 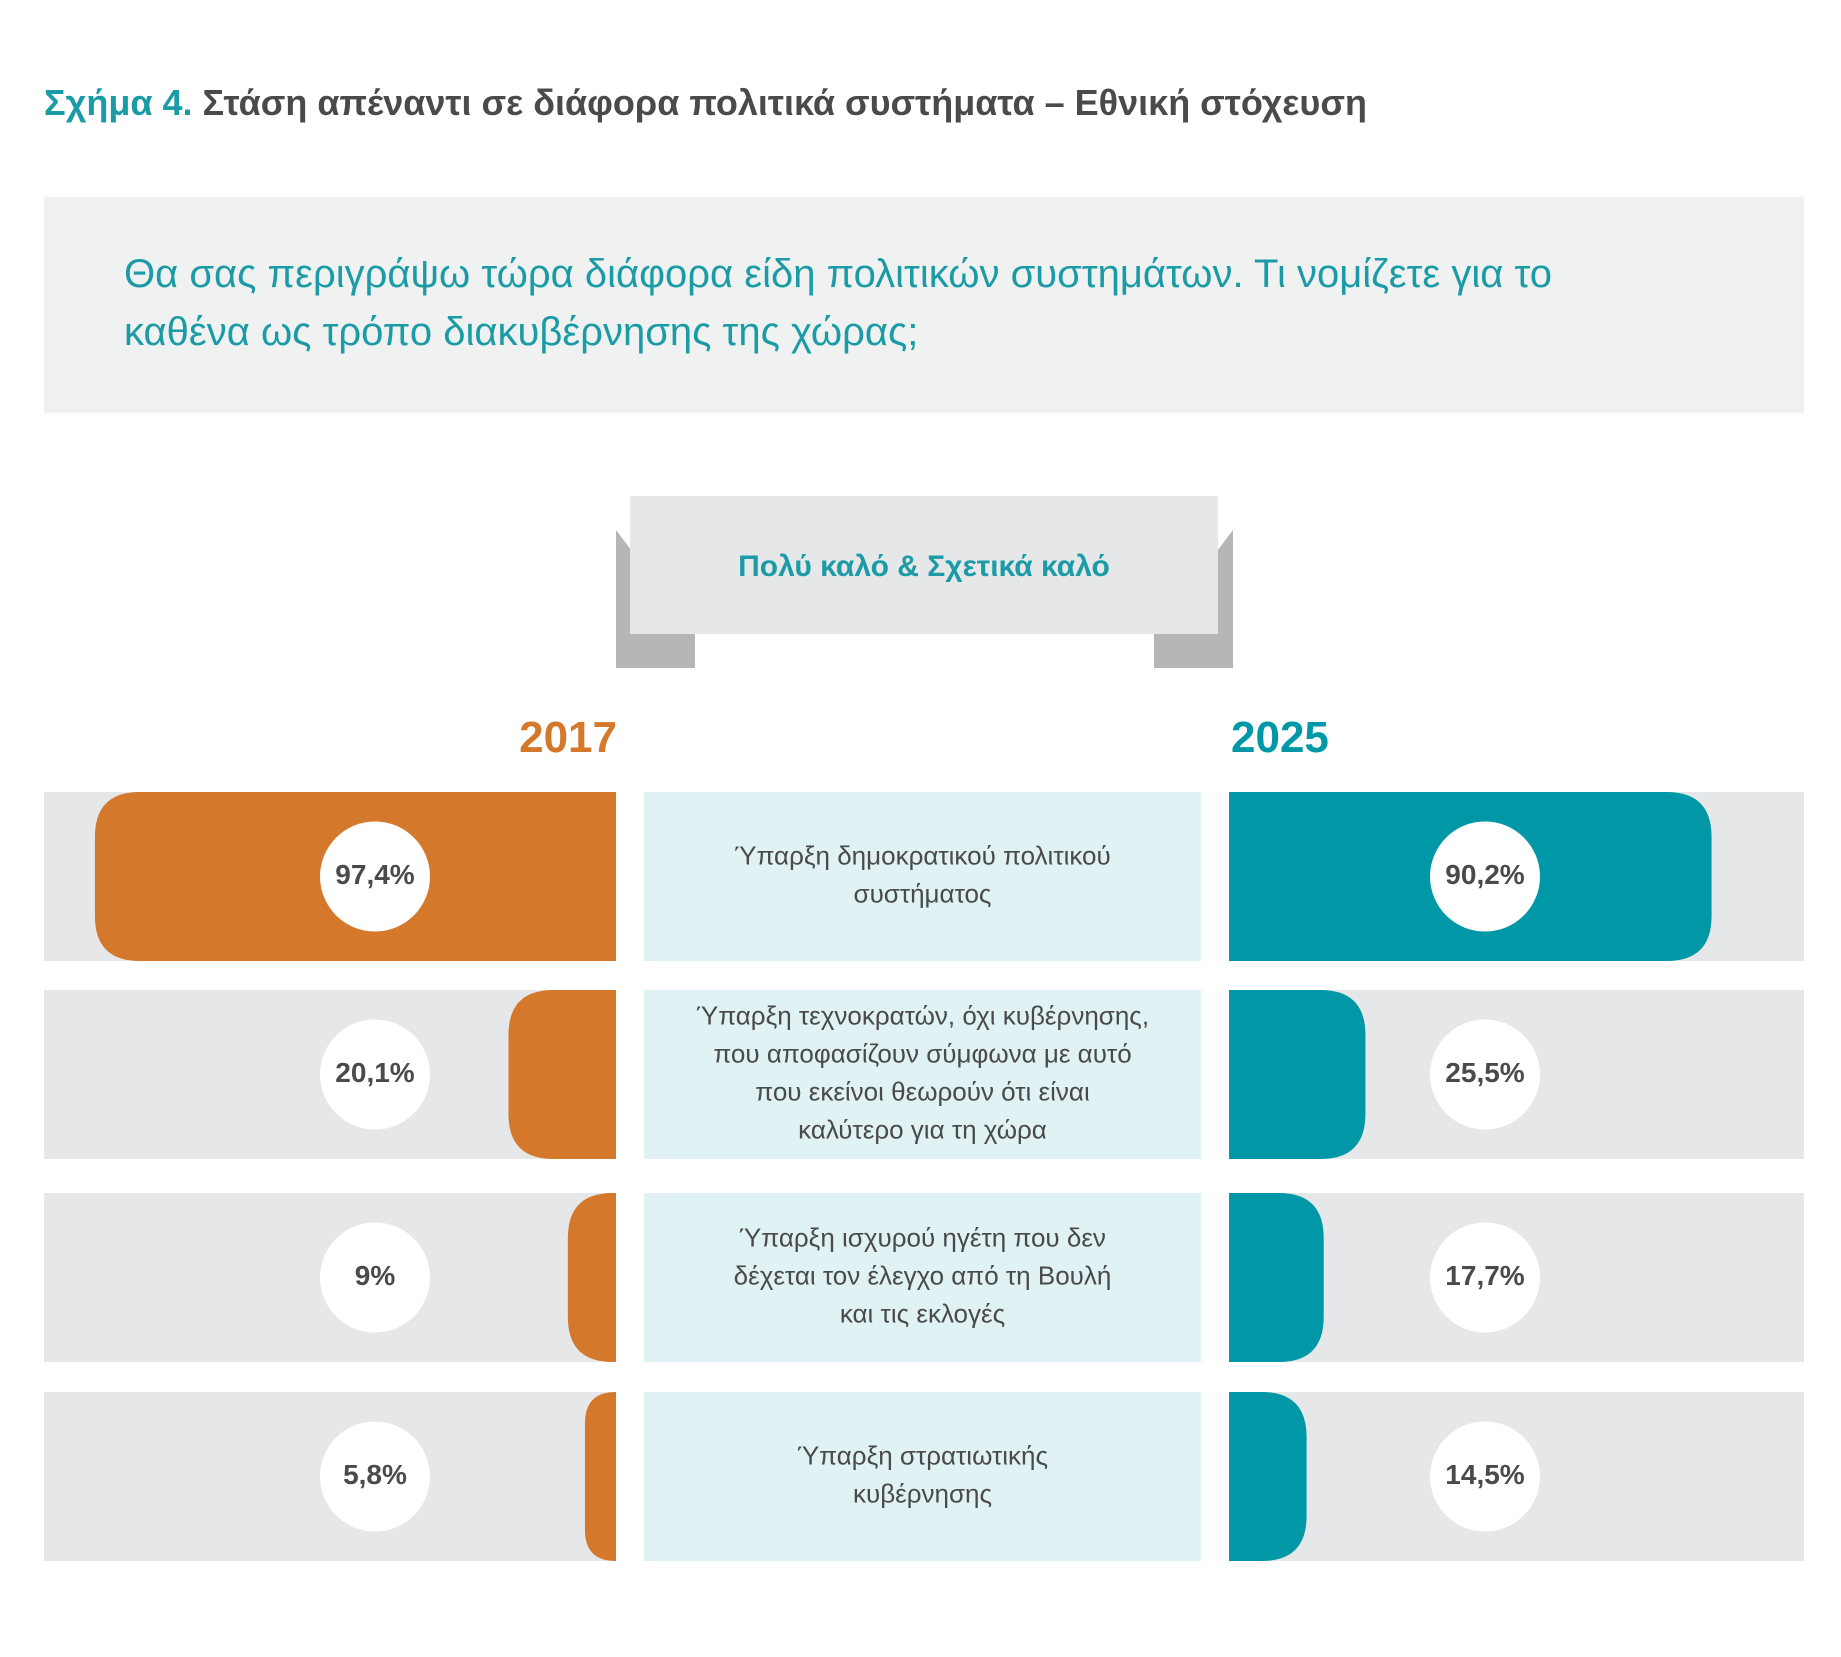 I want to click on data-label-2025: 90,2%, so click(x=1484, y=874).